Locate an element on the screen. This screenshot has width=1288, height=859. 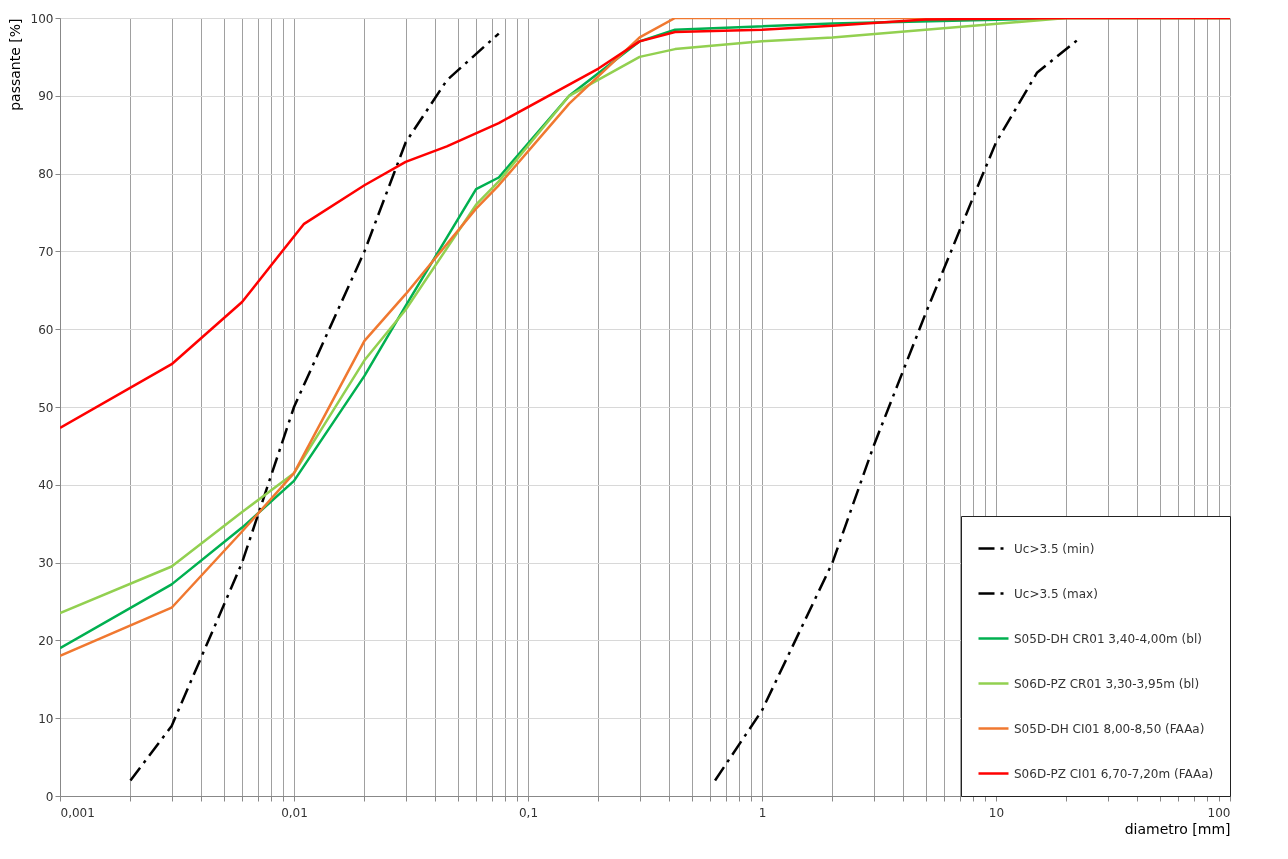
legend-label: S05D-DH CR01 3,40-4,00m (bl) is located at coordinates (1108, 638).